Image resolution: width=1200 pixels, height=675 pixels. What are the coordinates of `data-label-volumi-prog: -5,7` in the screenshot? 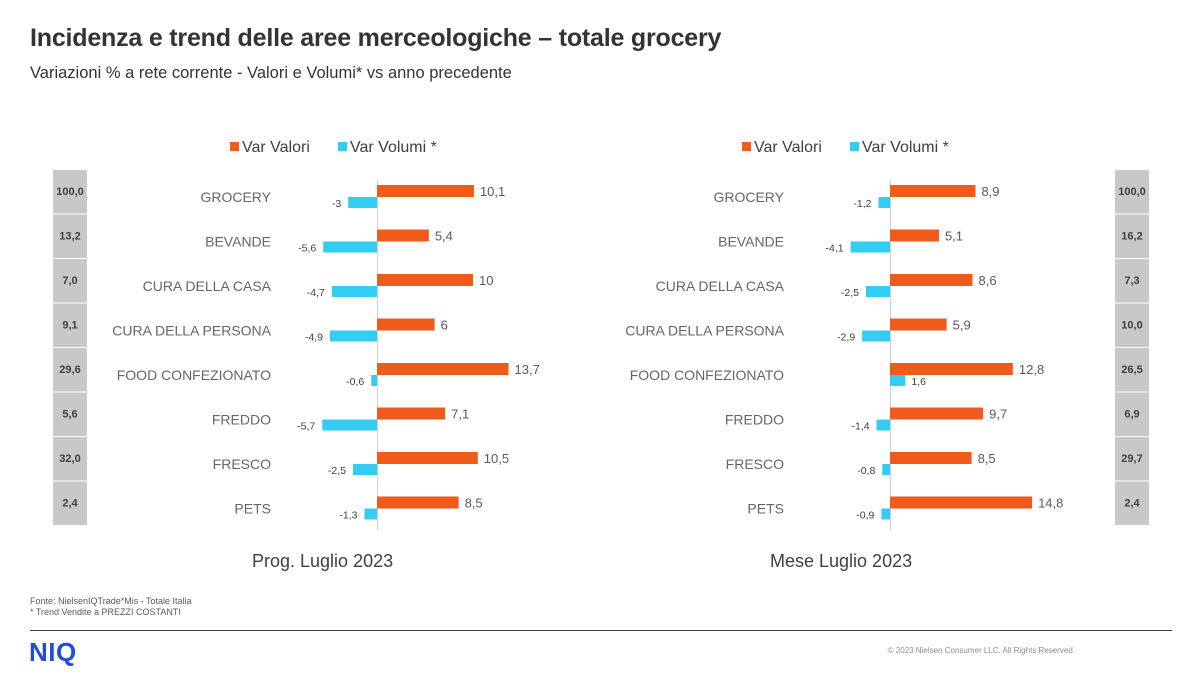 It's located at (306, 427).